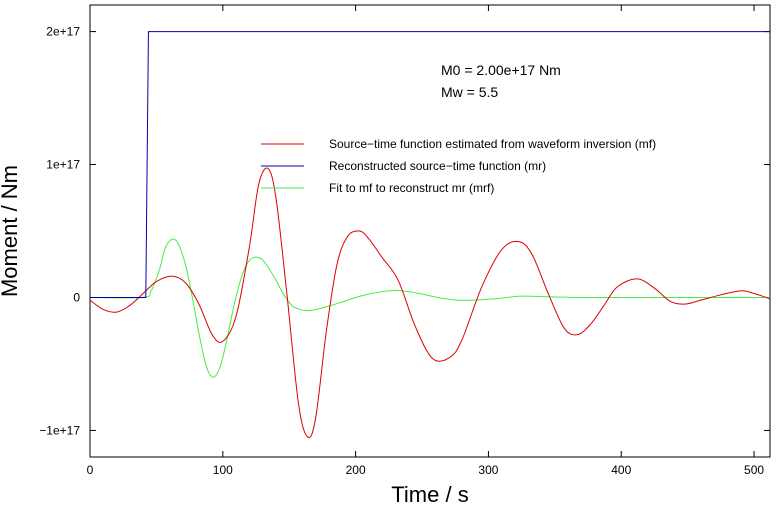 This screenshot has height=512, width=776. Describe the element at coordinates (223, 470) in the screenshot. I see `x-tick-label: 100` at that location.